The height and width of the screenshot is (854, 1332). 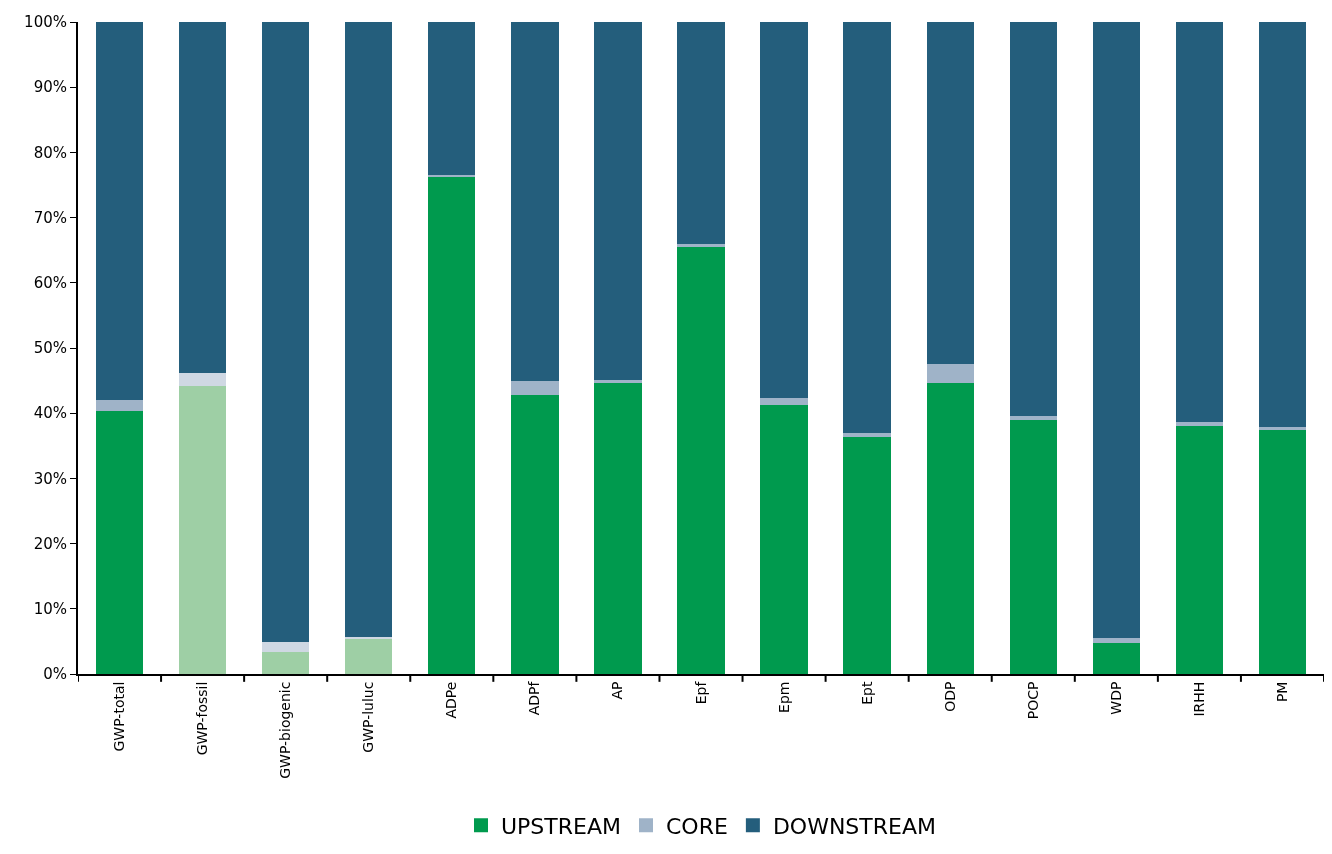 I want to click on y-tick-label: 50%, so click(x=50, y=348).